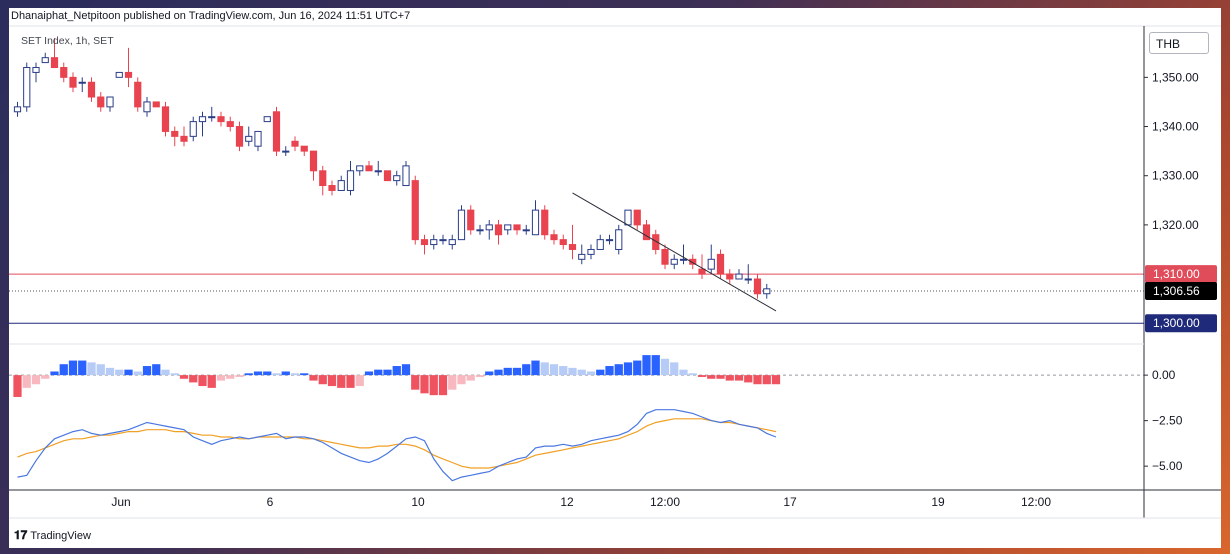  What do you see at coordinates (1176, 323) in the screenshot?
I see `price-tag-label: 1,300.00` at bounding box center [1176, 323].